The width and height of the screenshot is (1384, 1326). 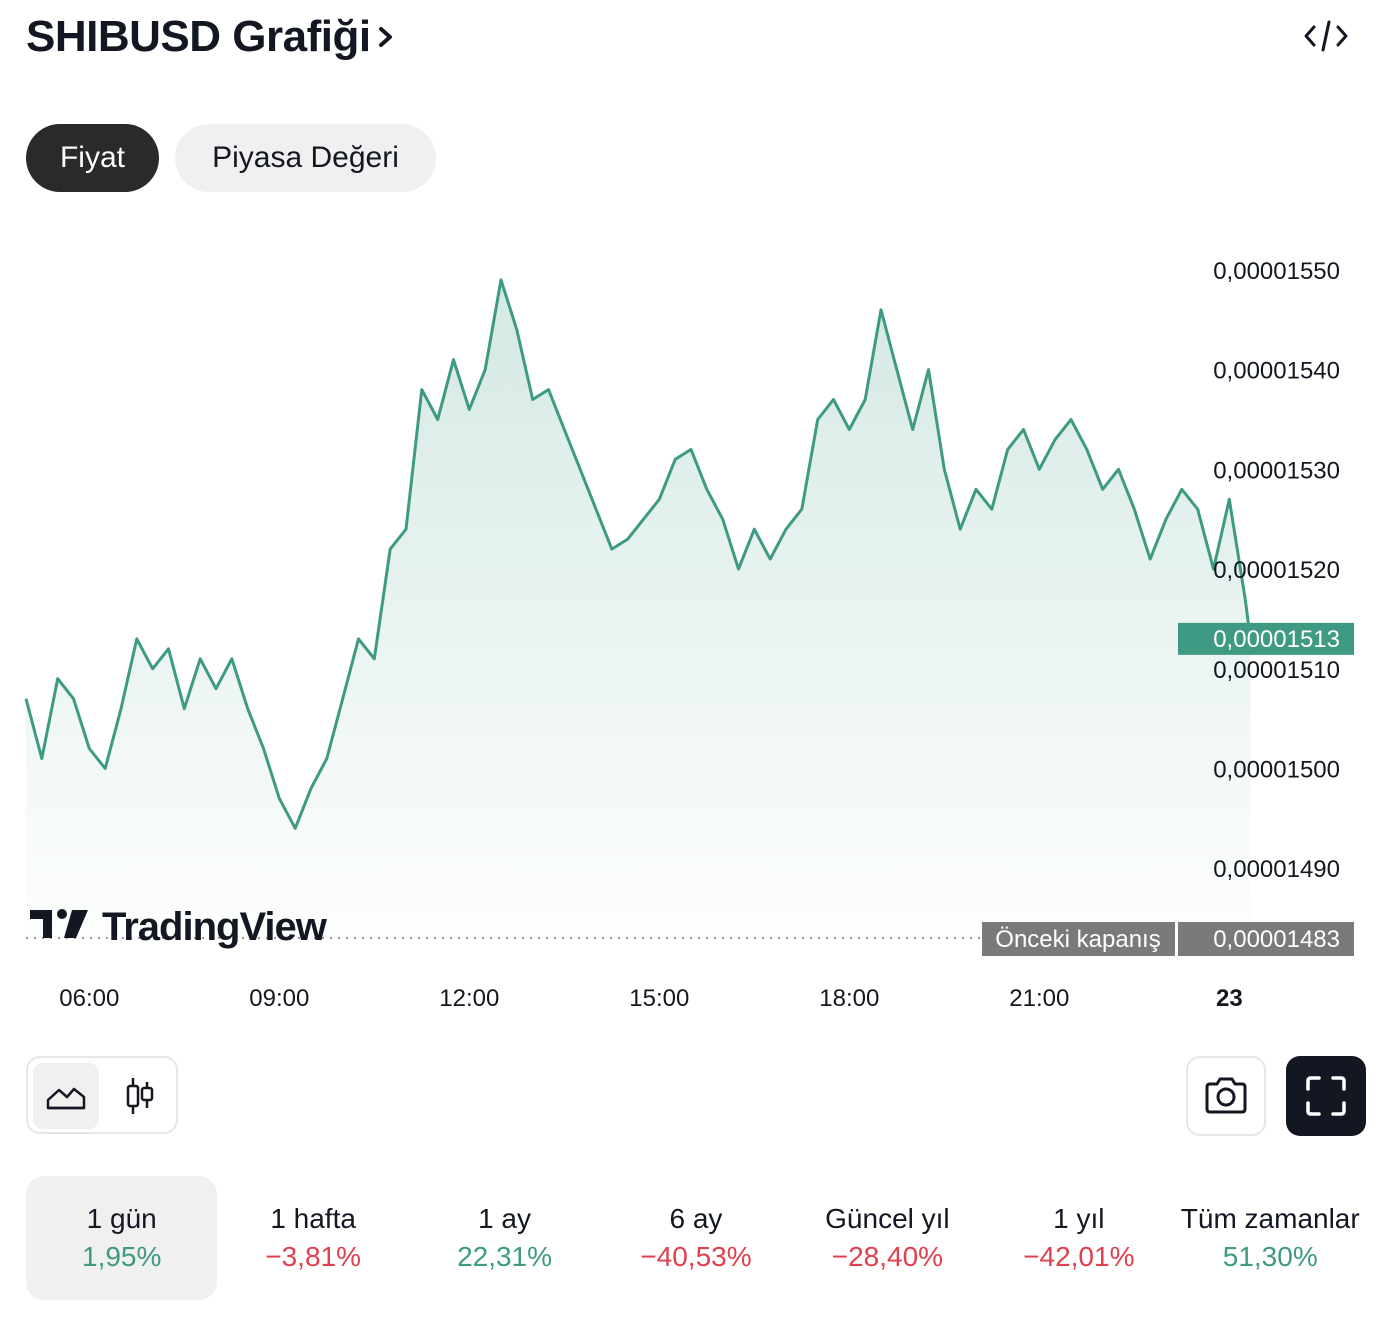 I want to click on period-all-time: Tüm zamanlar 51,30%, so click(x=1270, y=1238).